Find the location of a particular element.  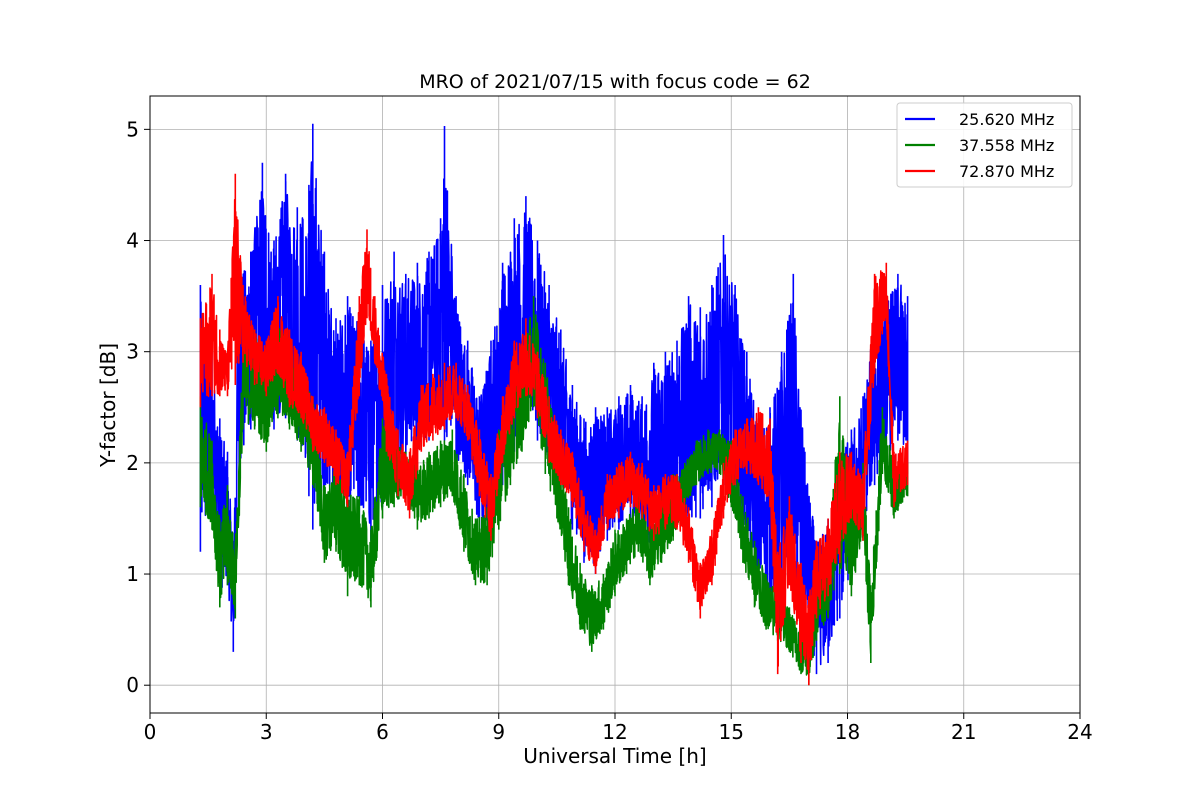

legend-box is located at coordinates (984, 145).